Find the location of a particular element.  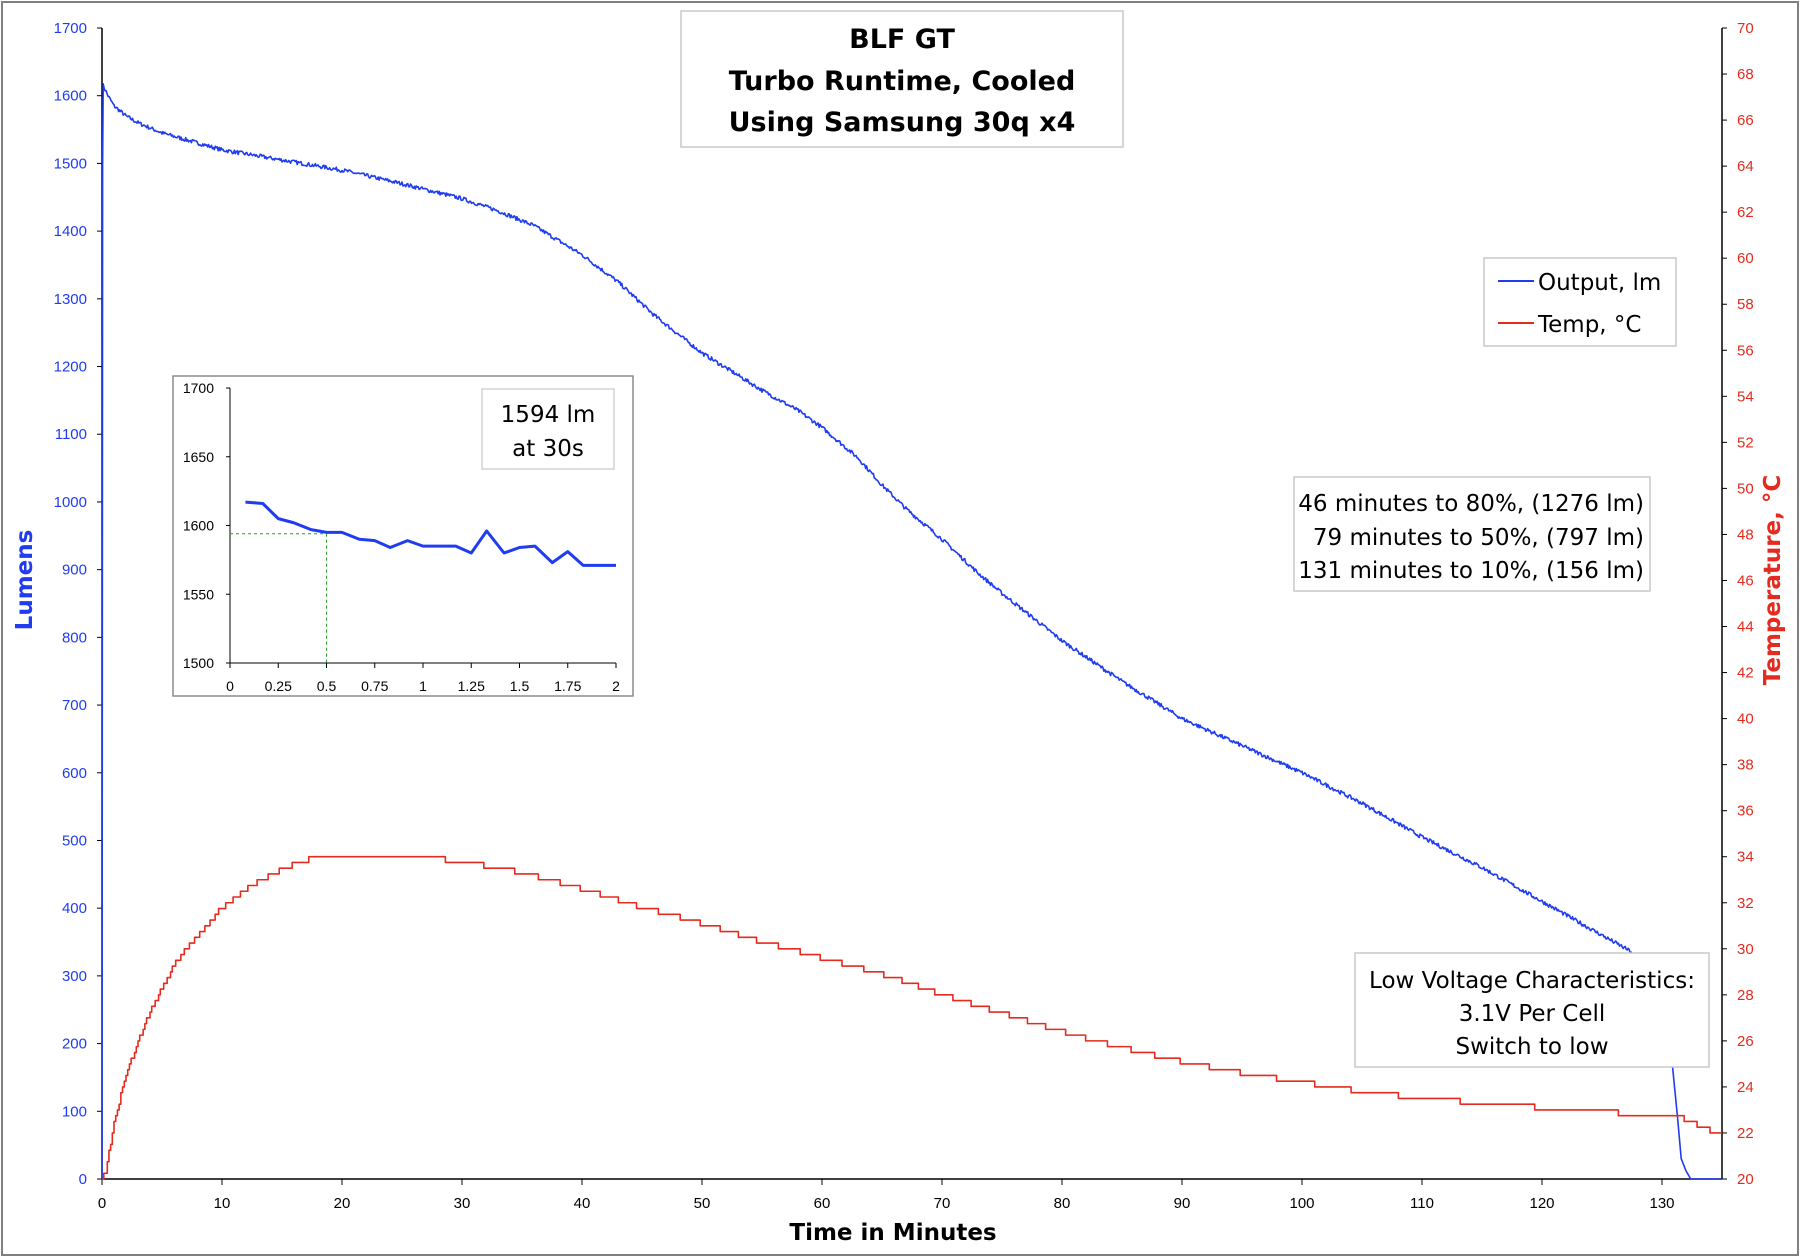

left-tick-label: 1200 is located at coordinates (70, 367).